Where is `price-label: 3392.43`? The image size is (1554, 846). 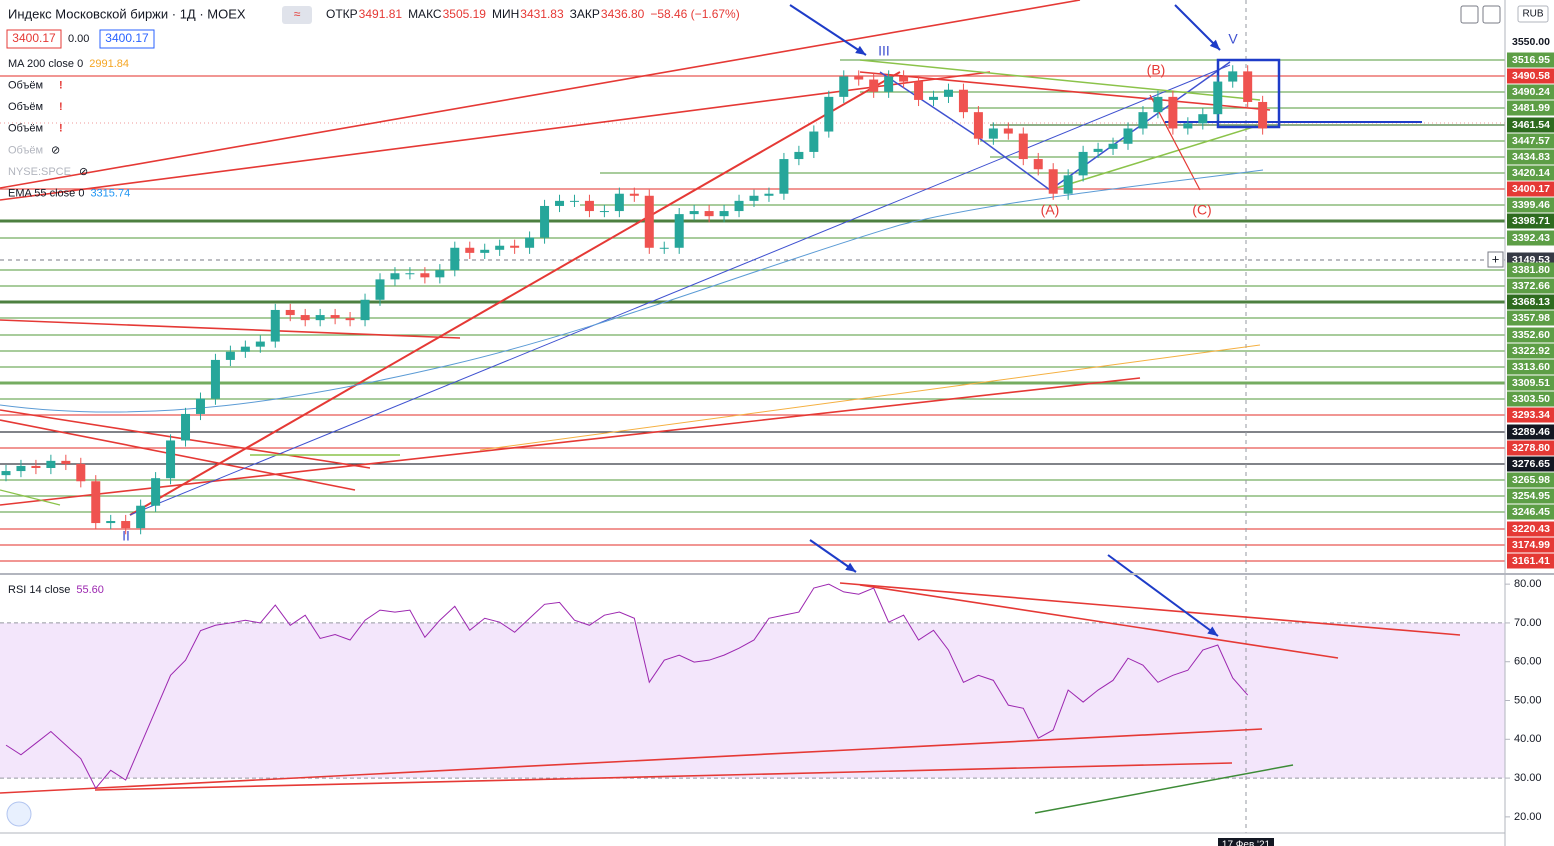
price-label: 3392.43 is located at coordinates (1531, 238).